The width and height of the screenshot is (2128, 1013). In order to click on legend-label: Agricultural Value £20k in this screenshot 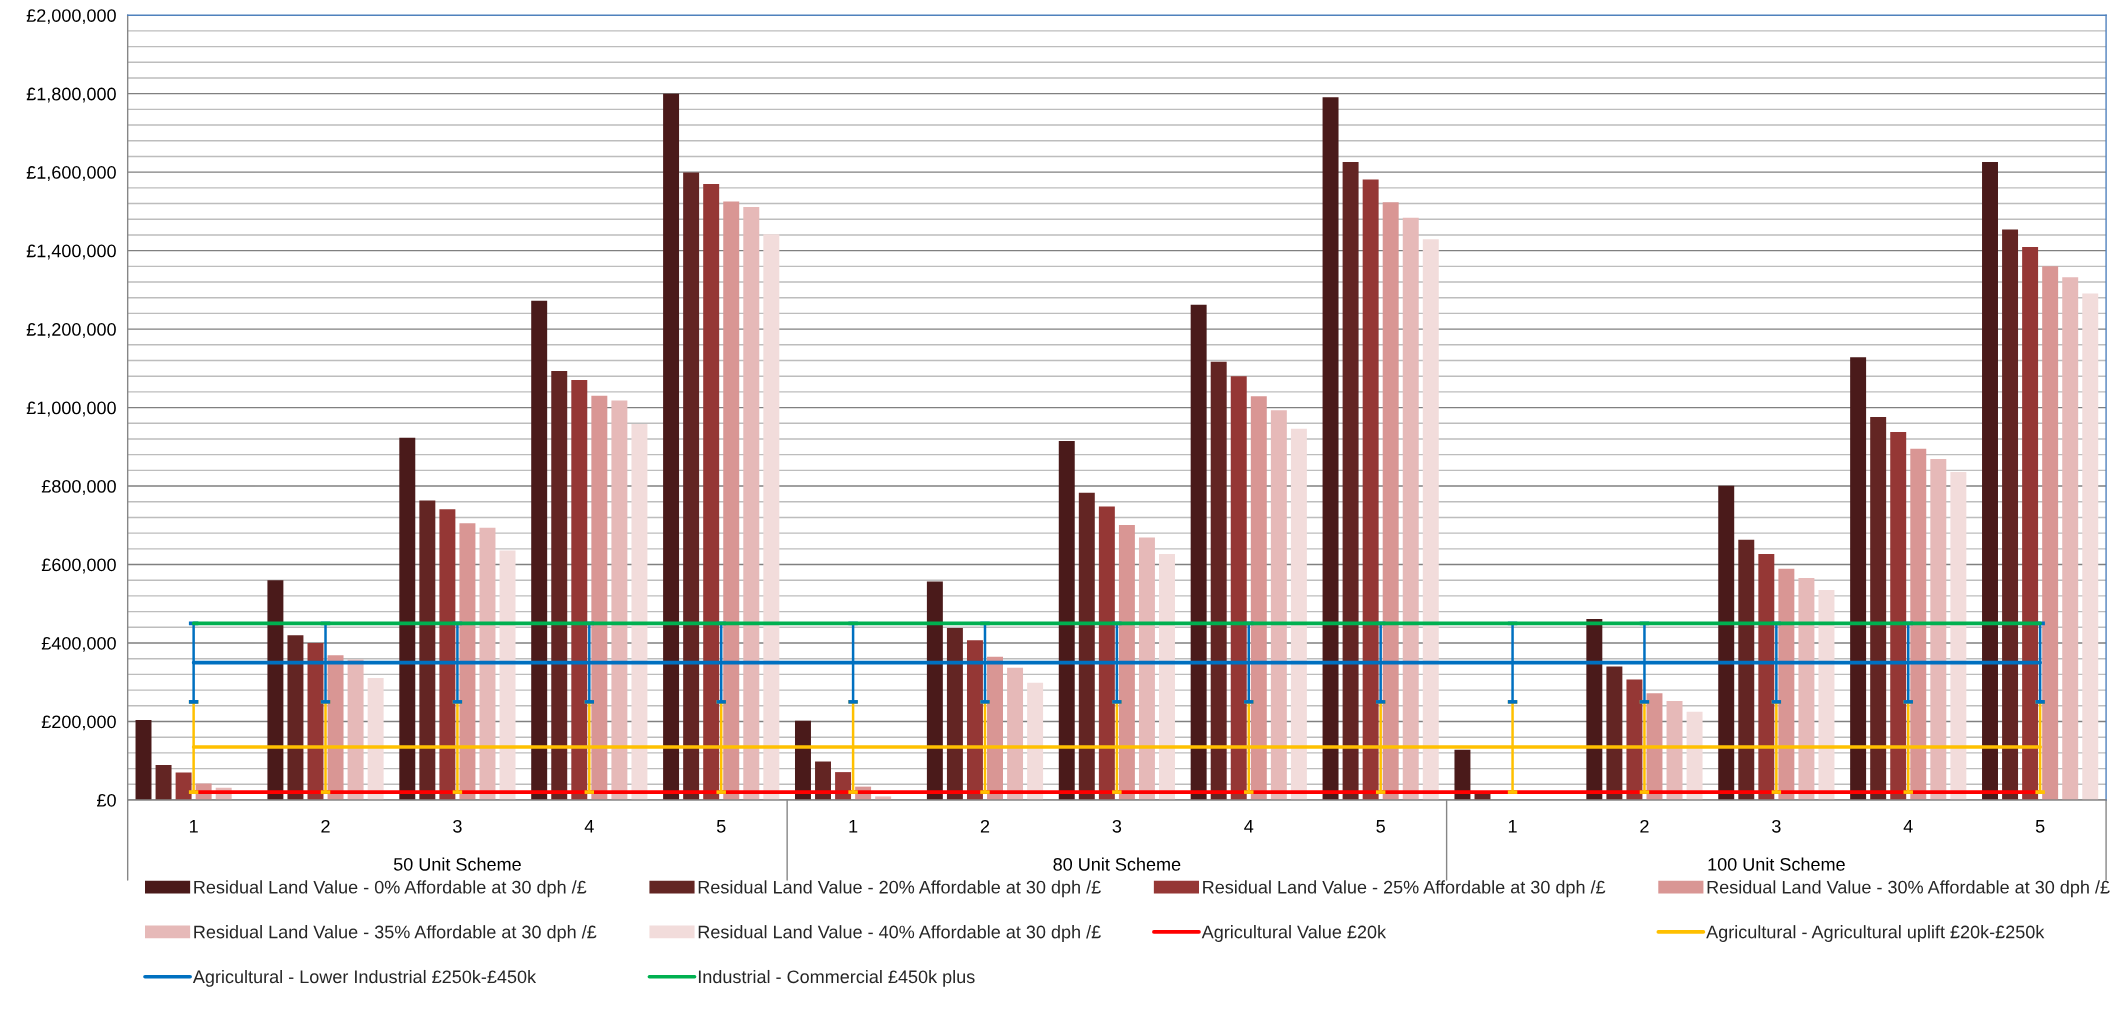, I will do `click(1294, 933)`.